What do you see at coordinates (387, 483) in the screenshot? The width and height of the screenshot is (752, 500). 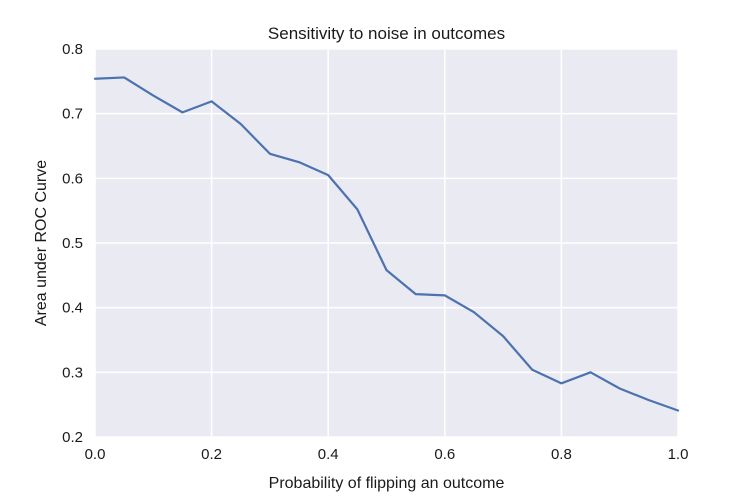 I see `x-axis-label: Probability of flipping an outcome` at bounding box center [387, 483].